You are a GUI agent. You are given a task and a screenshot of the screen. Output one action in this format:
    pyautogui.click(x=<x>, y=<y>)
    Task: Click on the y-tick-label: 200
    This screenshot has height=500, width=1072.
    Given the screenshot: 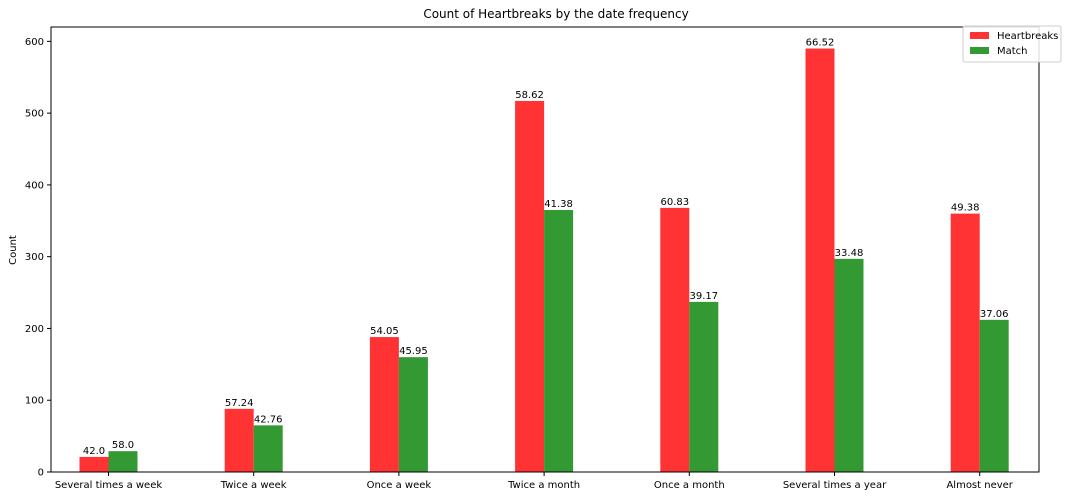 What is the action you would take?
    pyautogui.click(x=34, y=329)
    